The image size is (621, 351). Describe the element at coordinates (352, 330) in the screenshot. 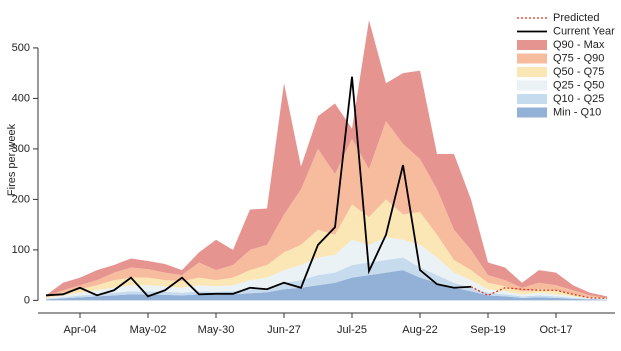

I see `x-tick-label: Jul-25` at that location.